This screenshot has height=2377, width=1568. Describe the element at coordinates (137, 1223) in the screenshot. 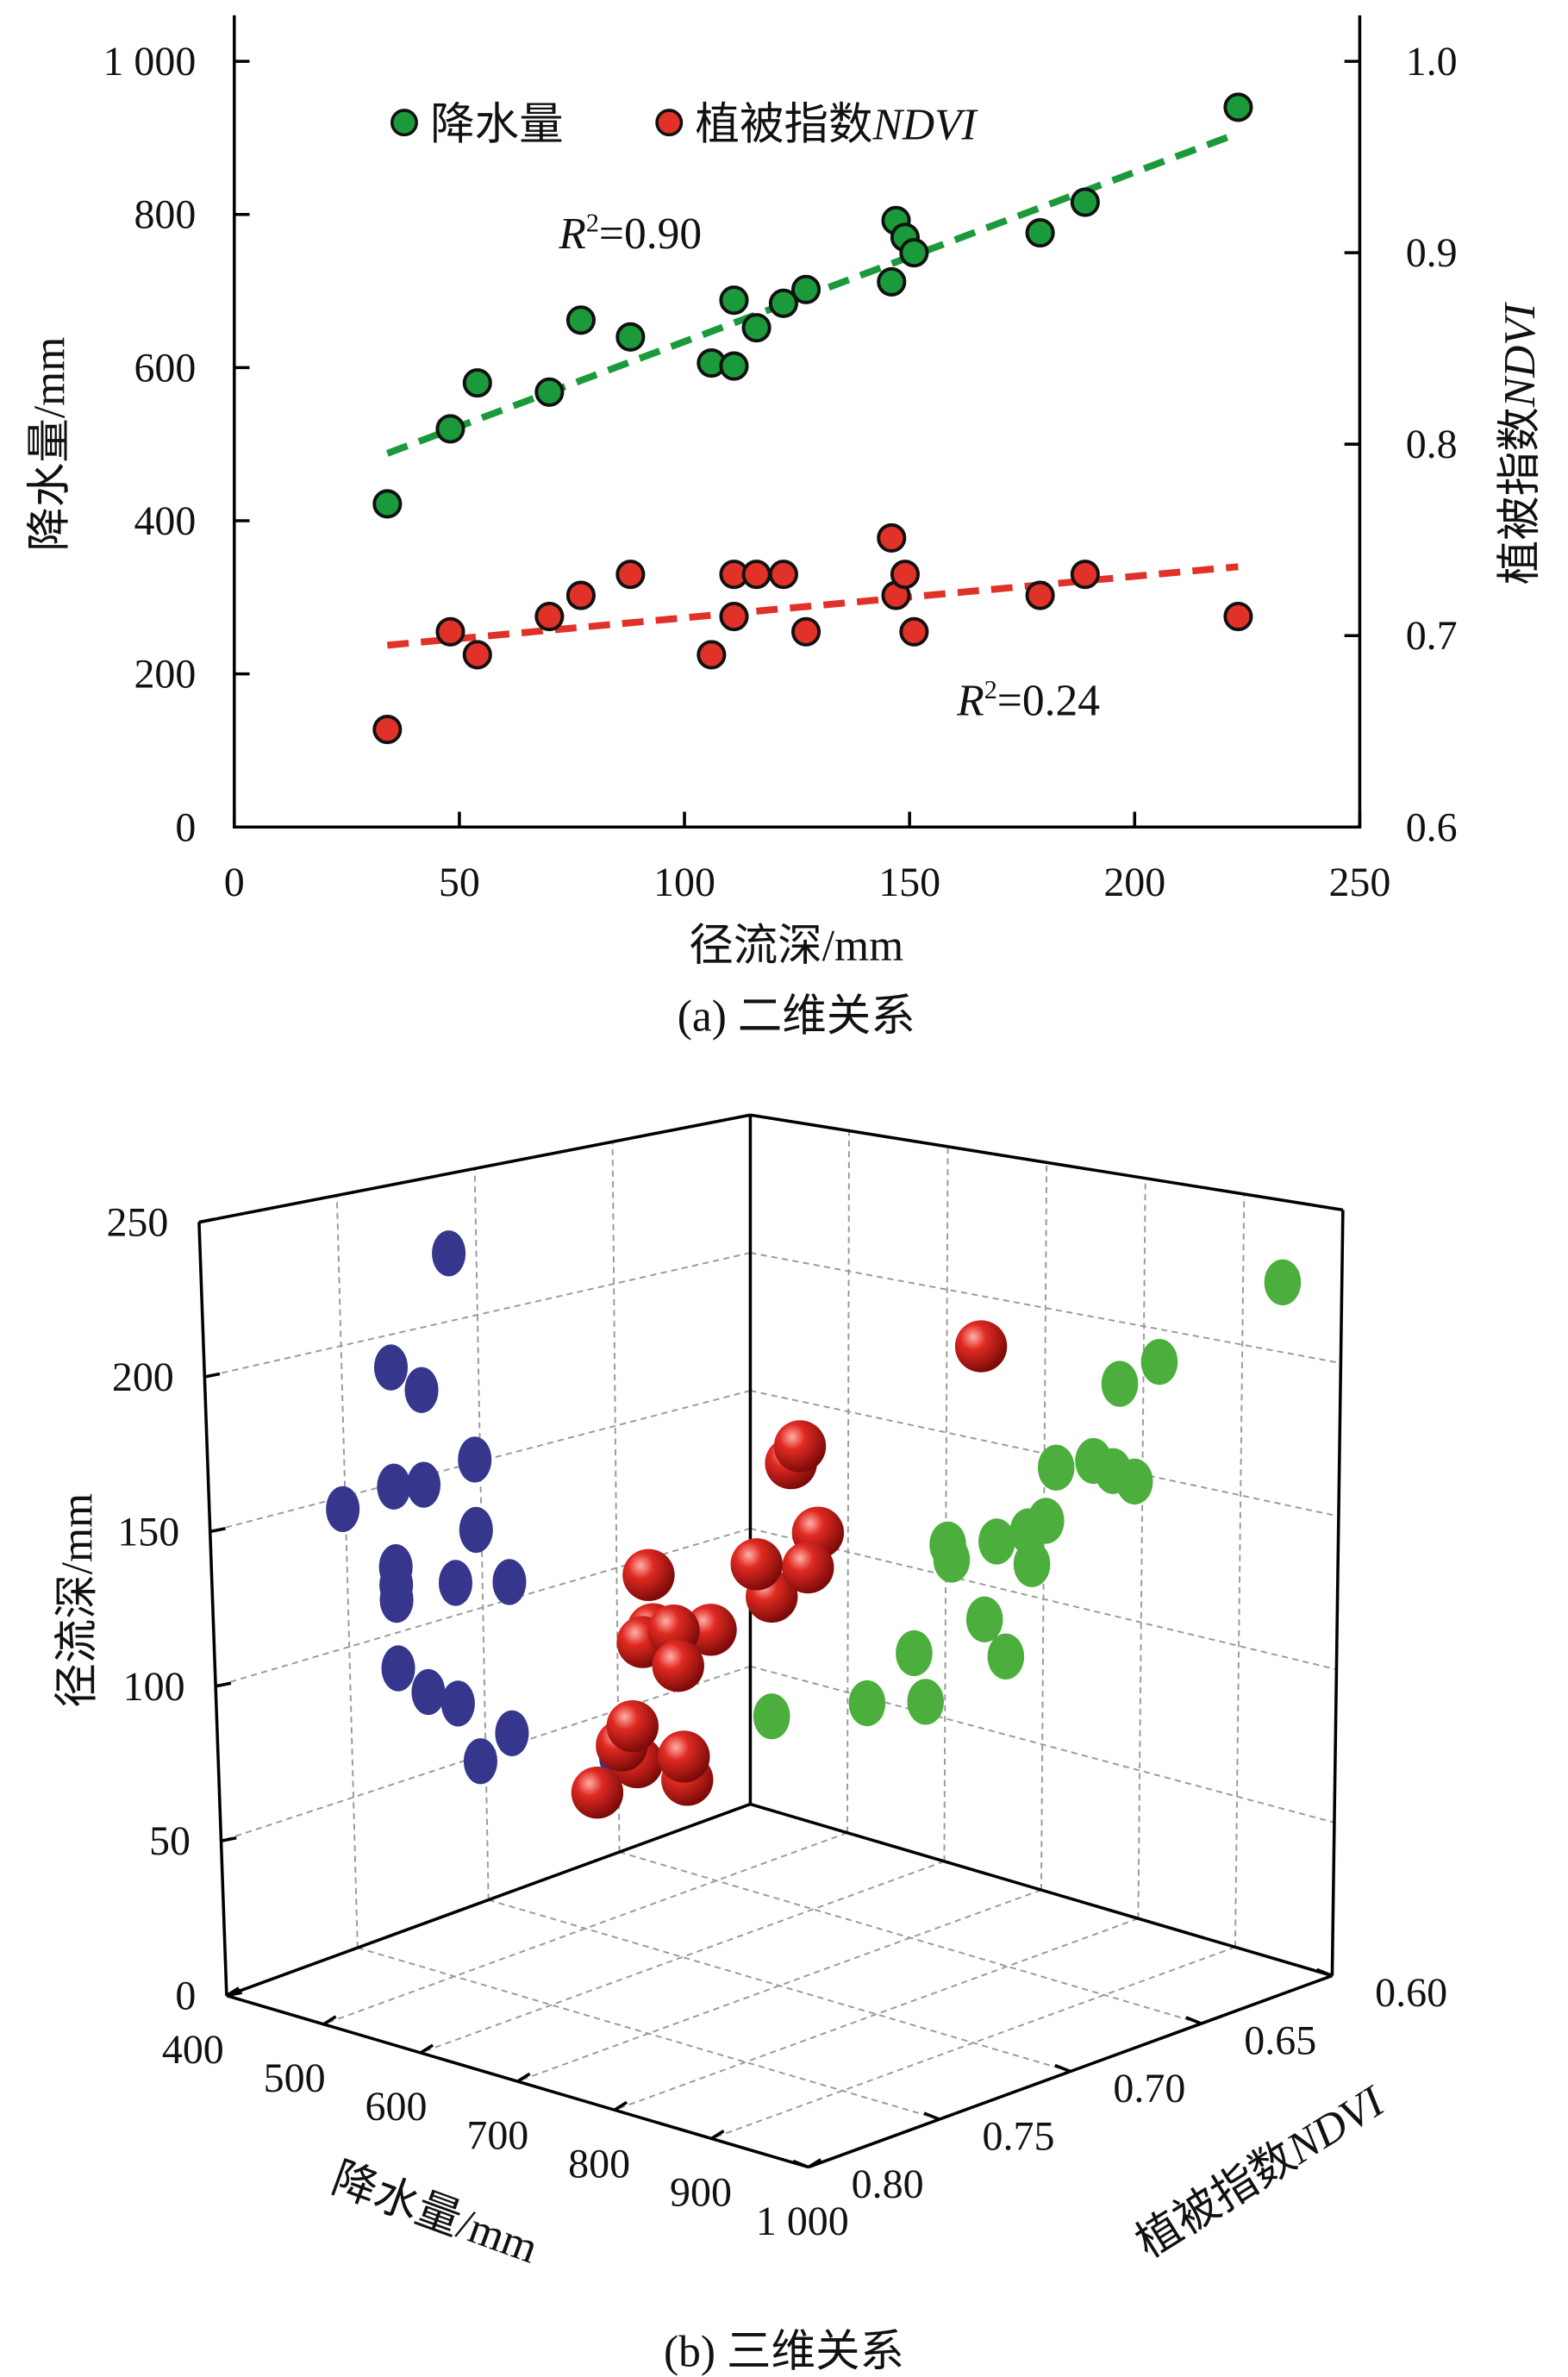

I see `z-tick-label: 250` at that location.